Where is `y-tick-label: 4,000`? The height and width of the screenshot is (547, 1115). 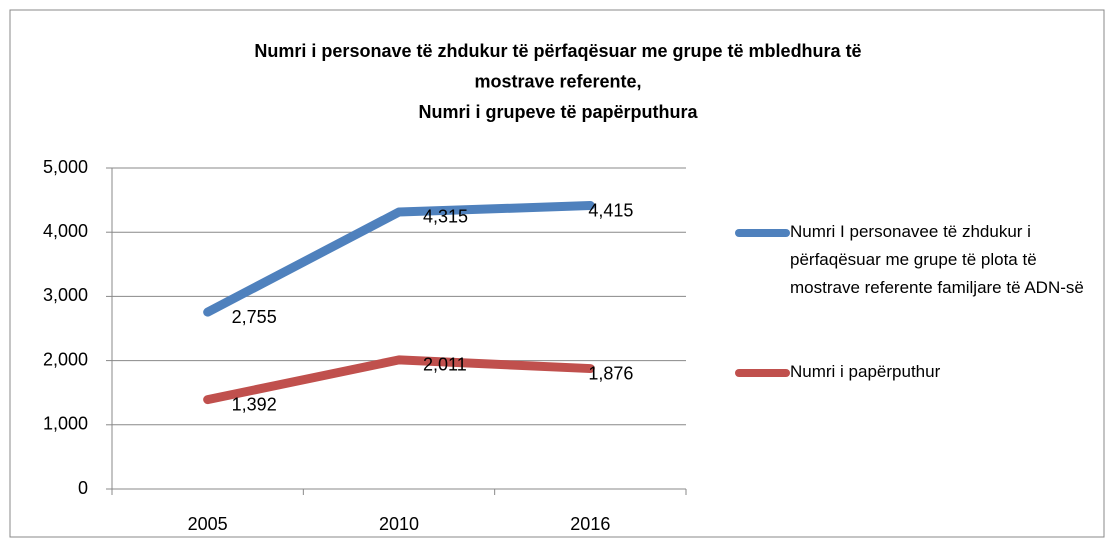 y-tick-label: 4,000 is located at coordinates (65, 231).